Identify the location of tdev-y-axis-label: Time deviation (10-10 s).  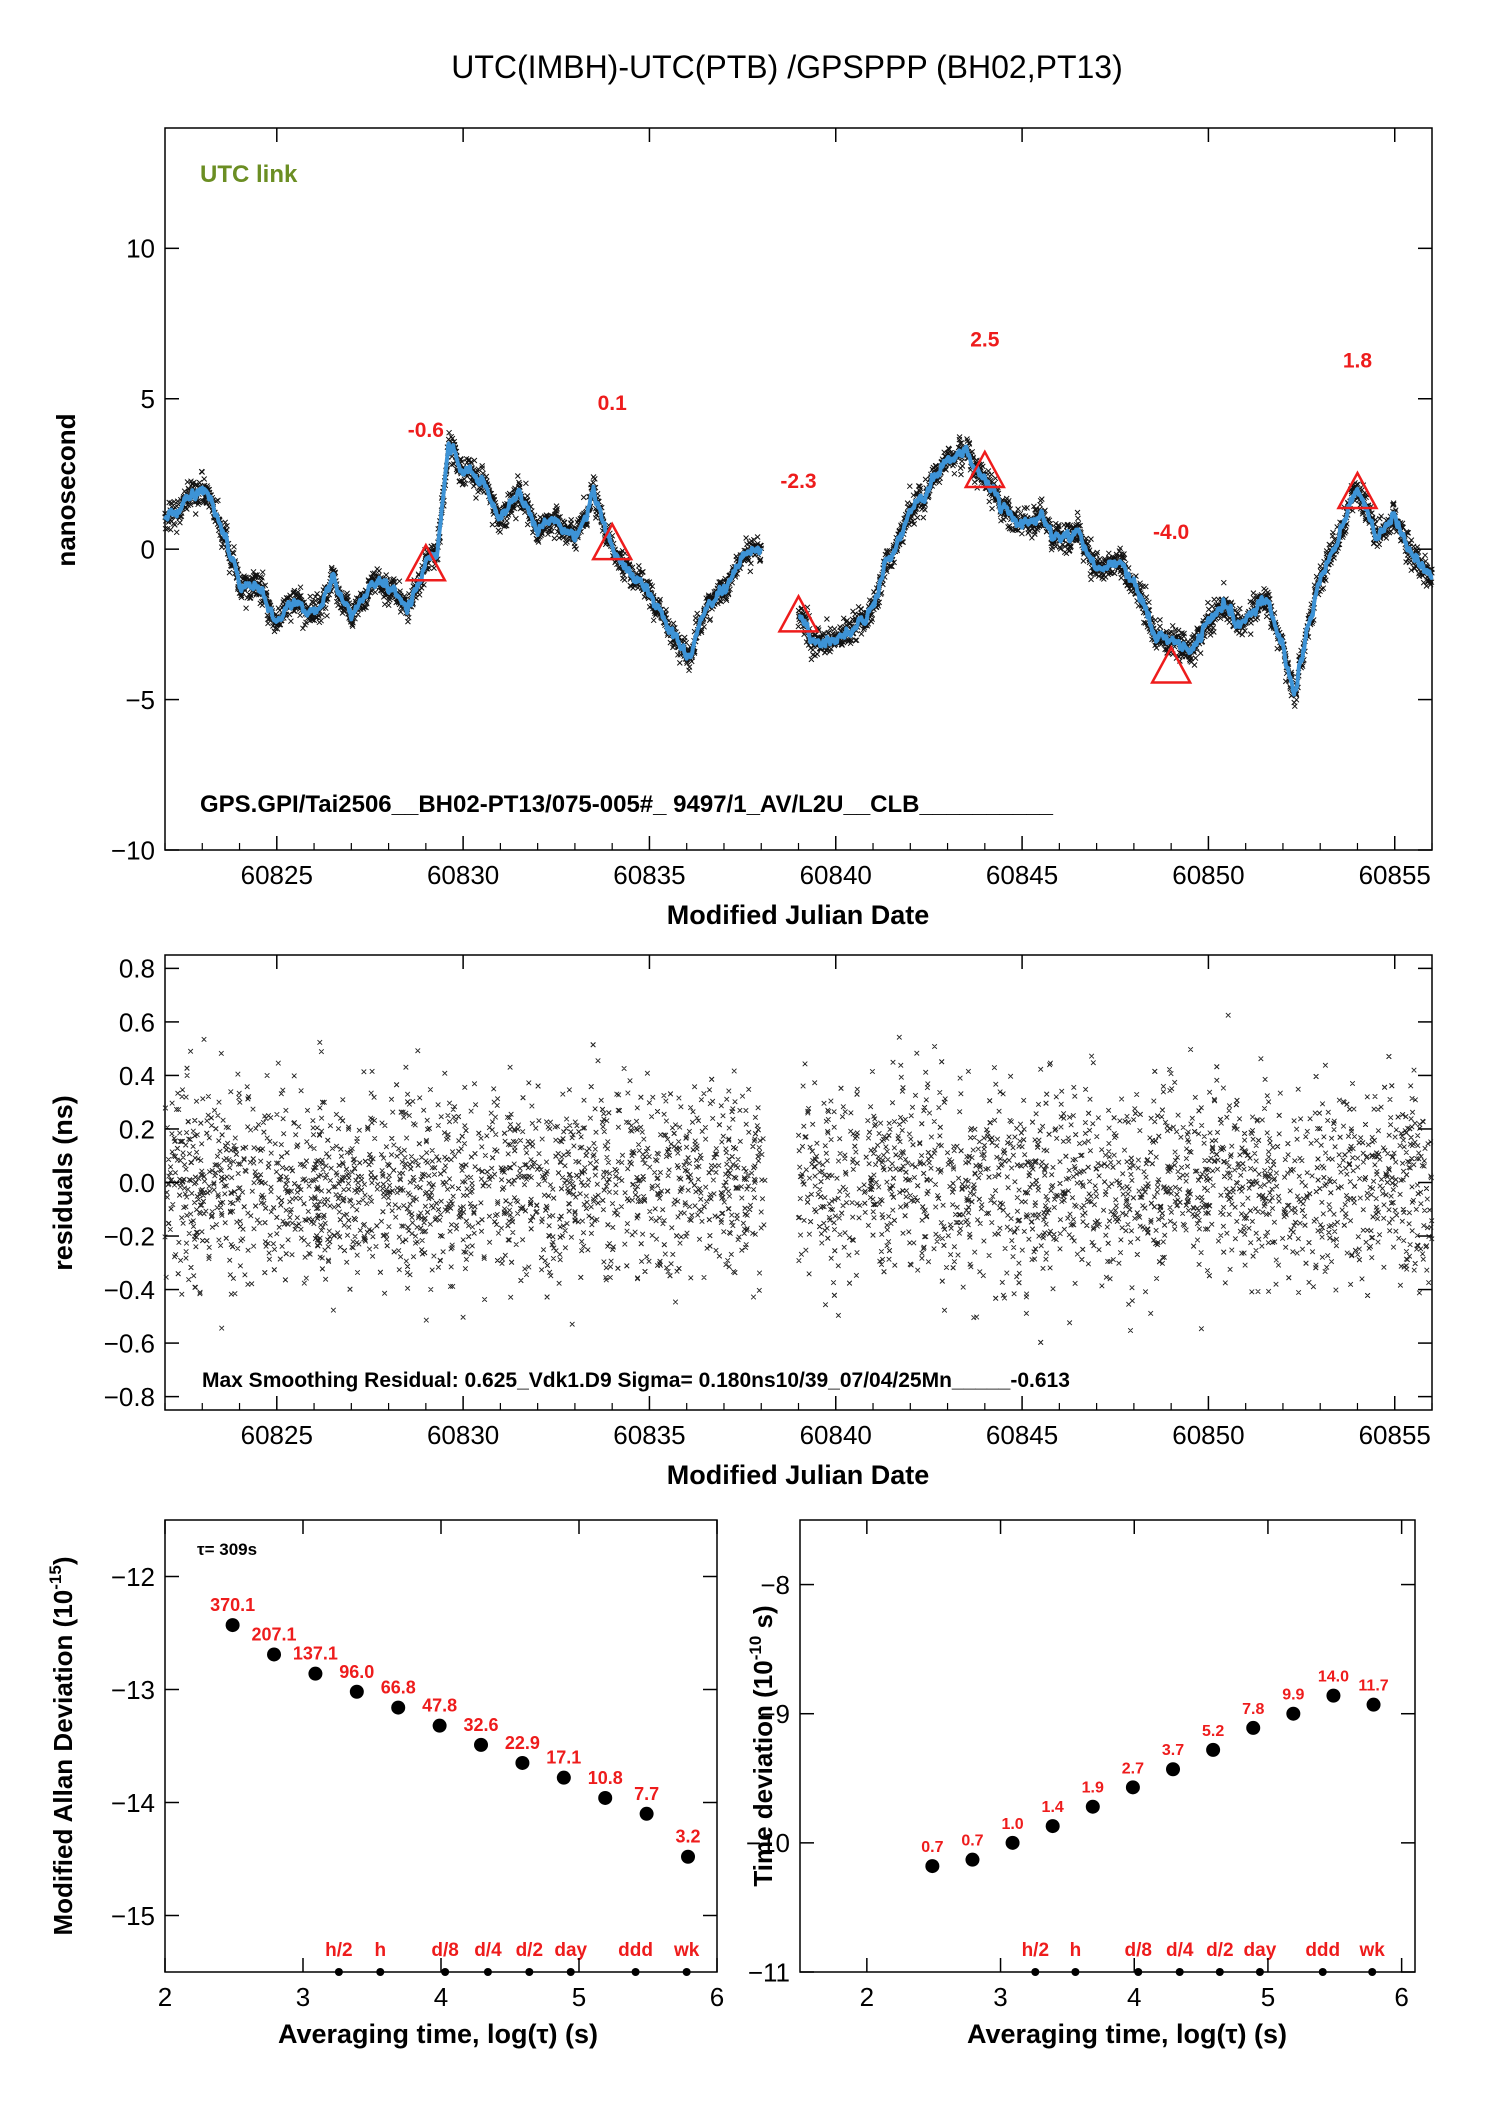
(762, 1745).